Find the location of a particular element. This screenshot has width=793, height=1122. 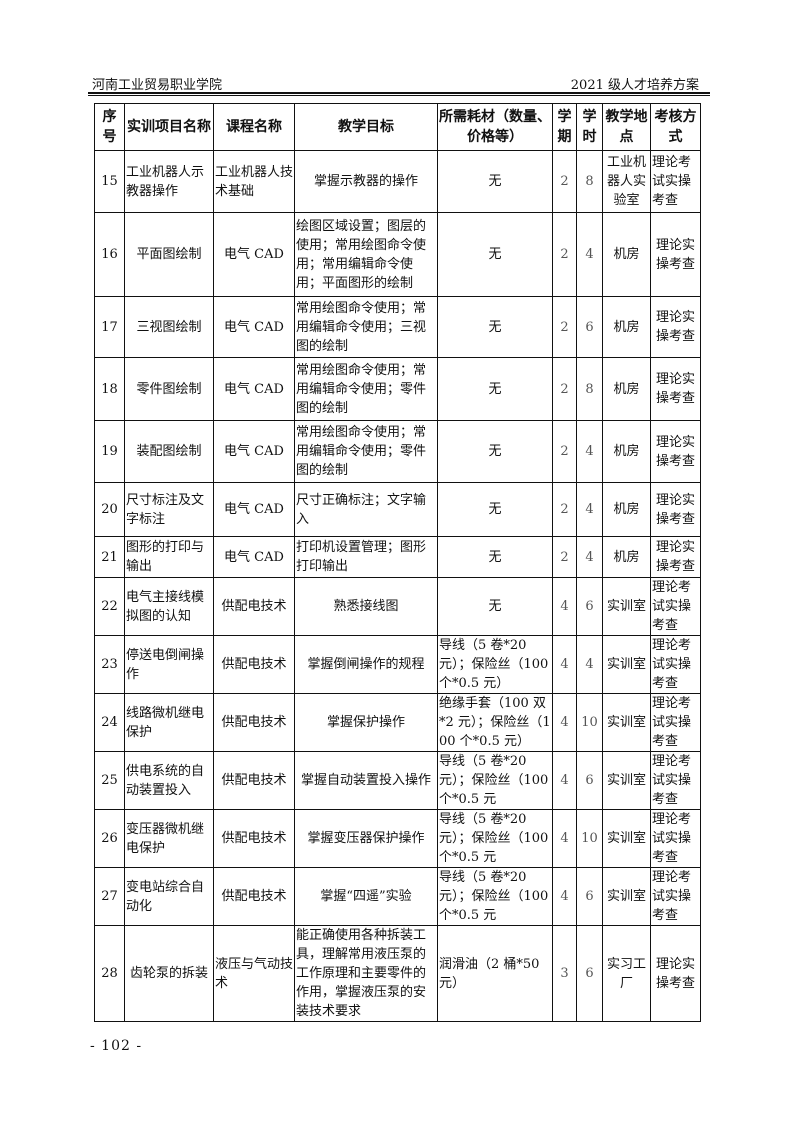

cell-teaching-goal: 掌握倒闸操作的规程 is located at coordinates (366, 664).